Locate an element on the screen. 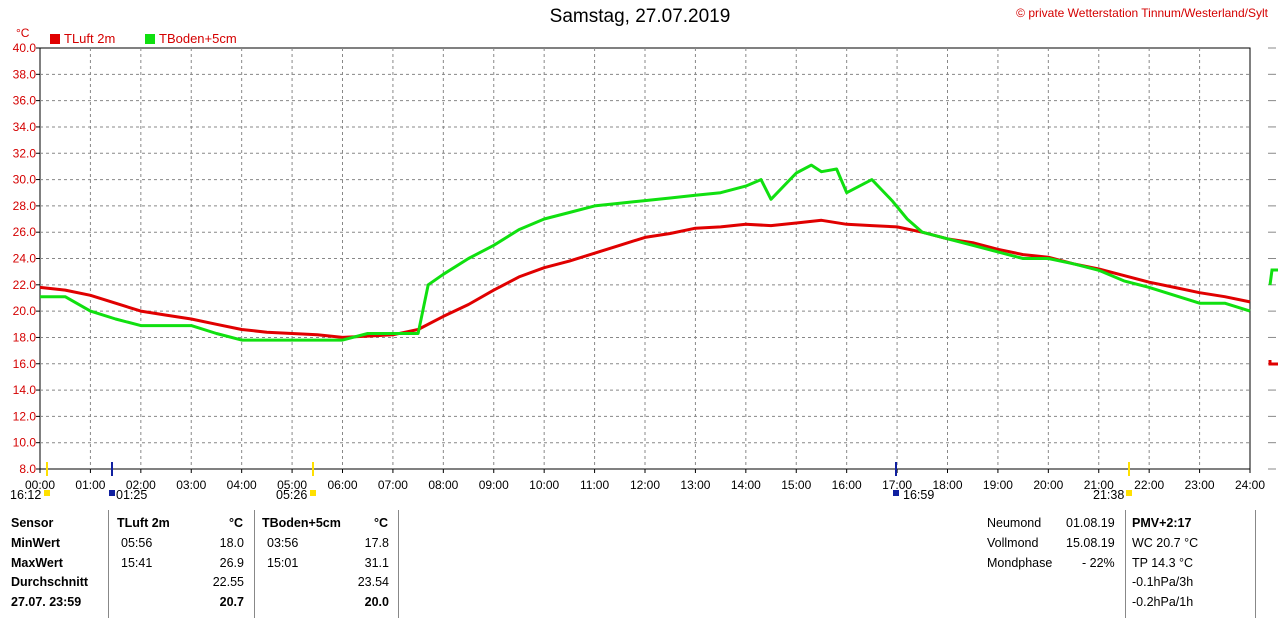 Image resolution: width=1280 pixels, height=621 pixels. moon-new-label: Neumond is located at coordinates (1014, 523).